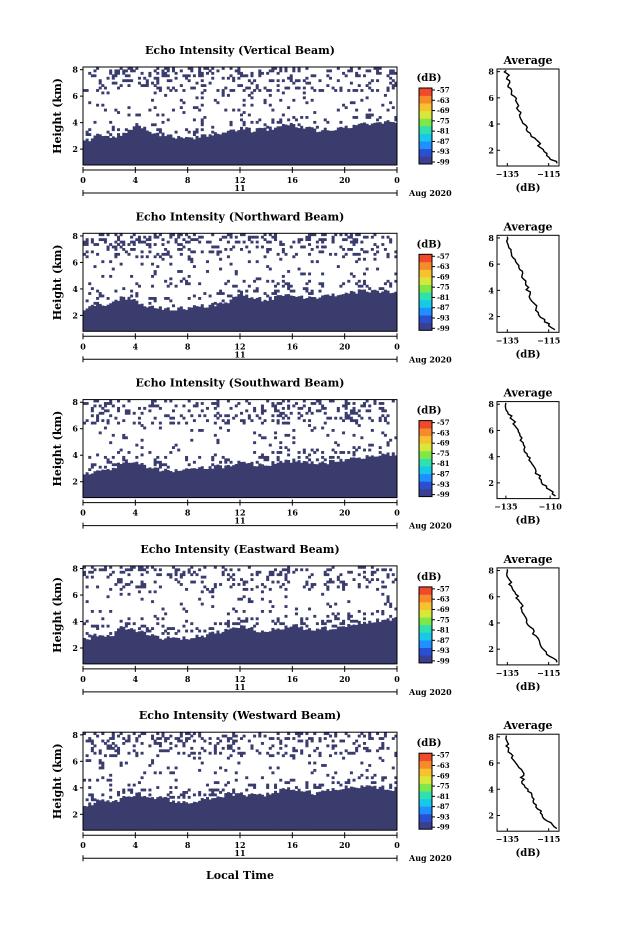  I want to click on colorbar-frame, so click(425, 625).